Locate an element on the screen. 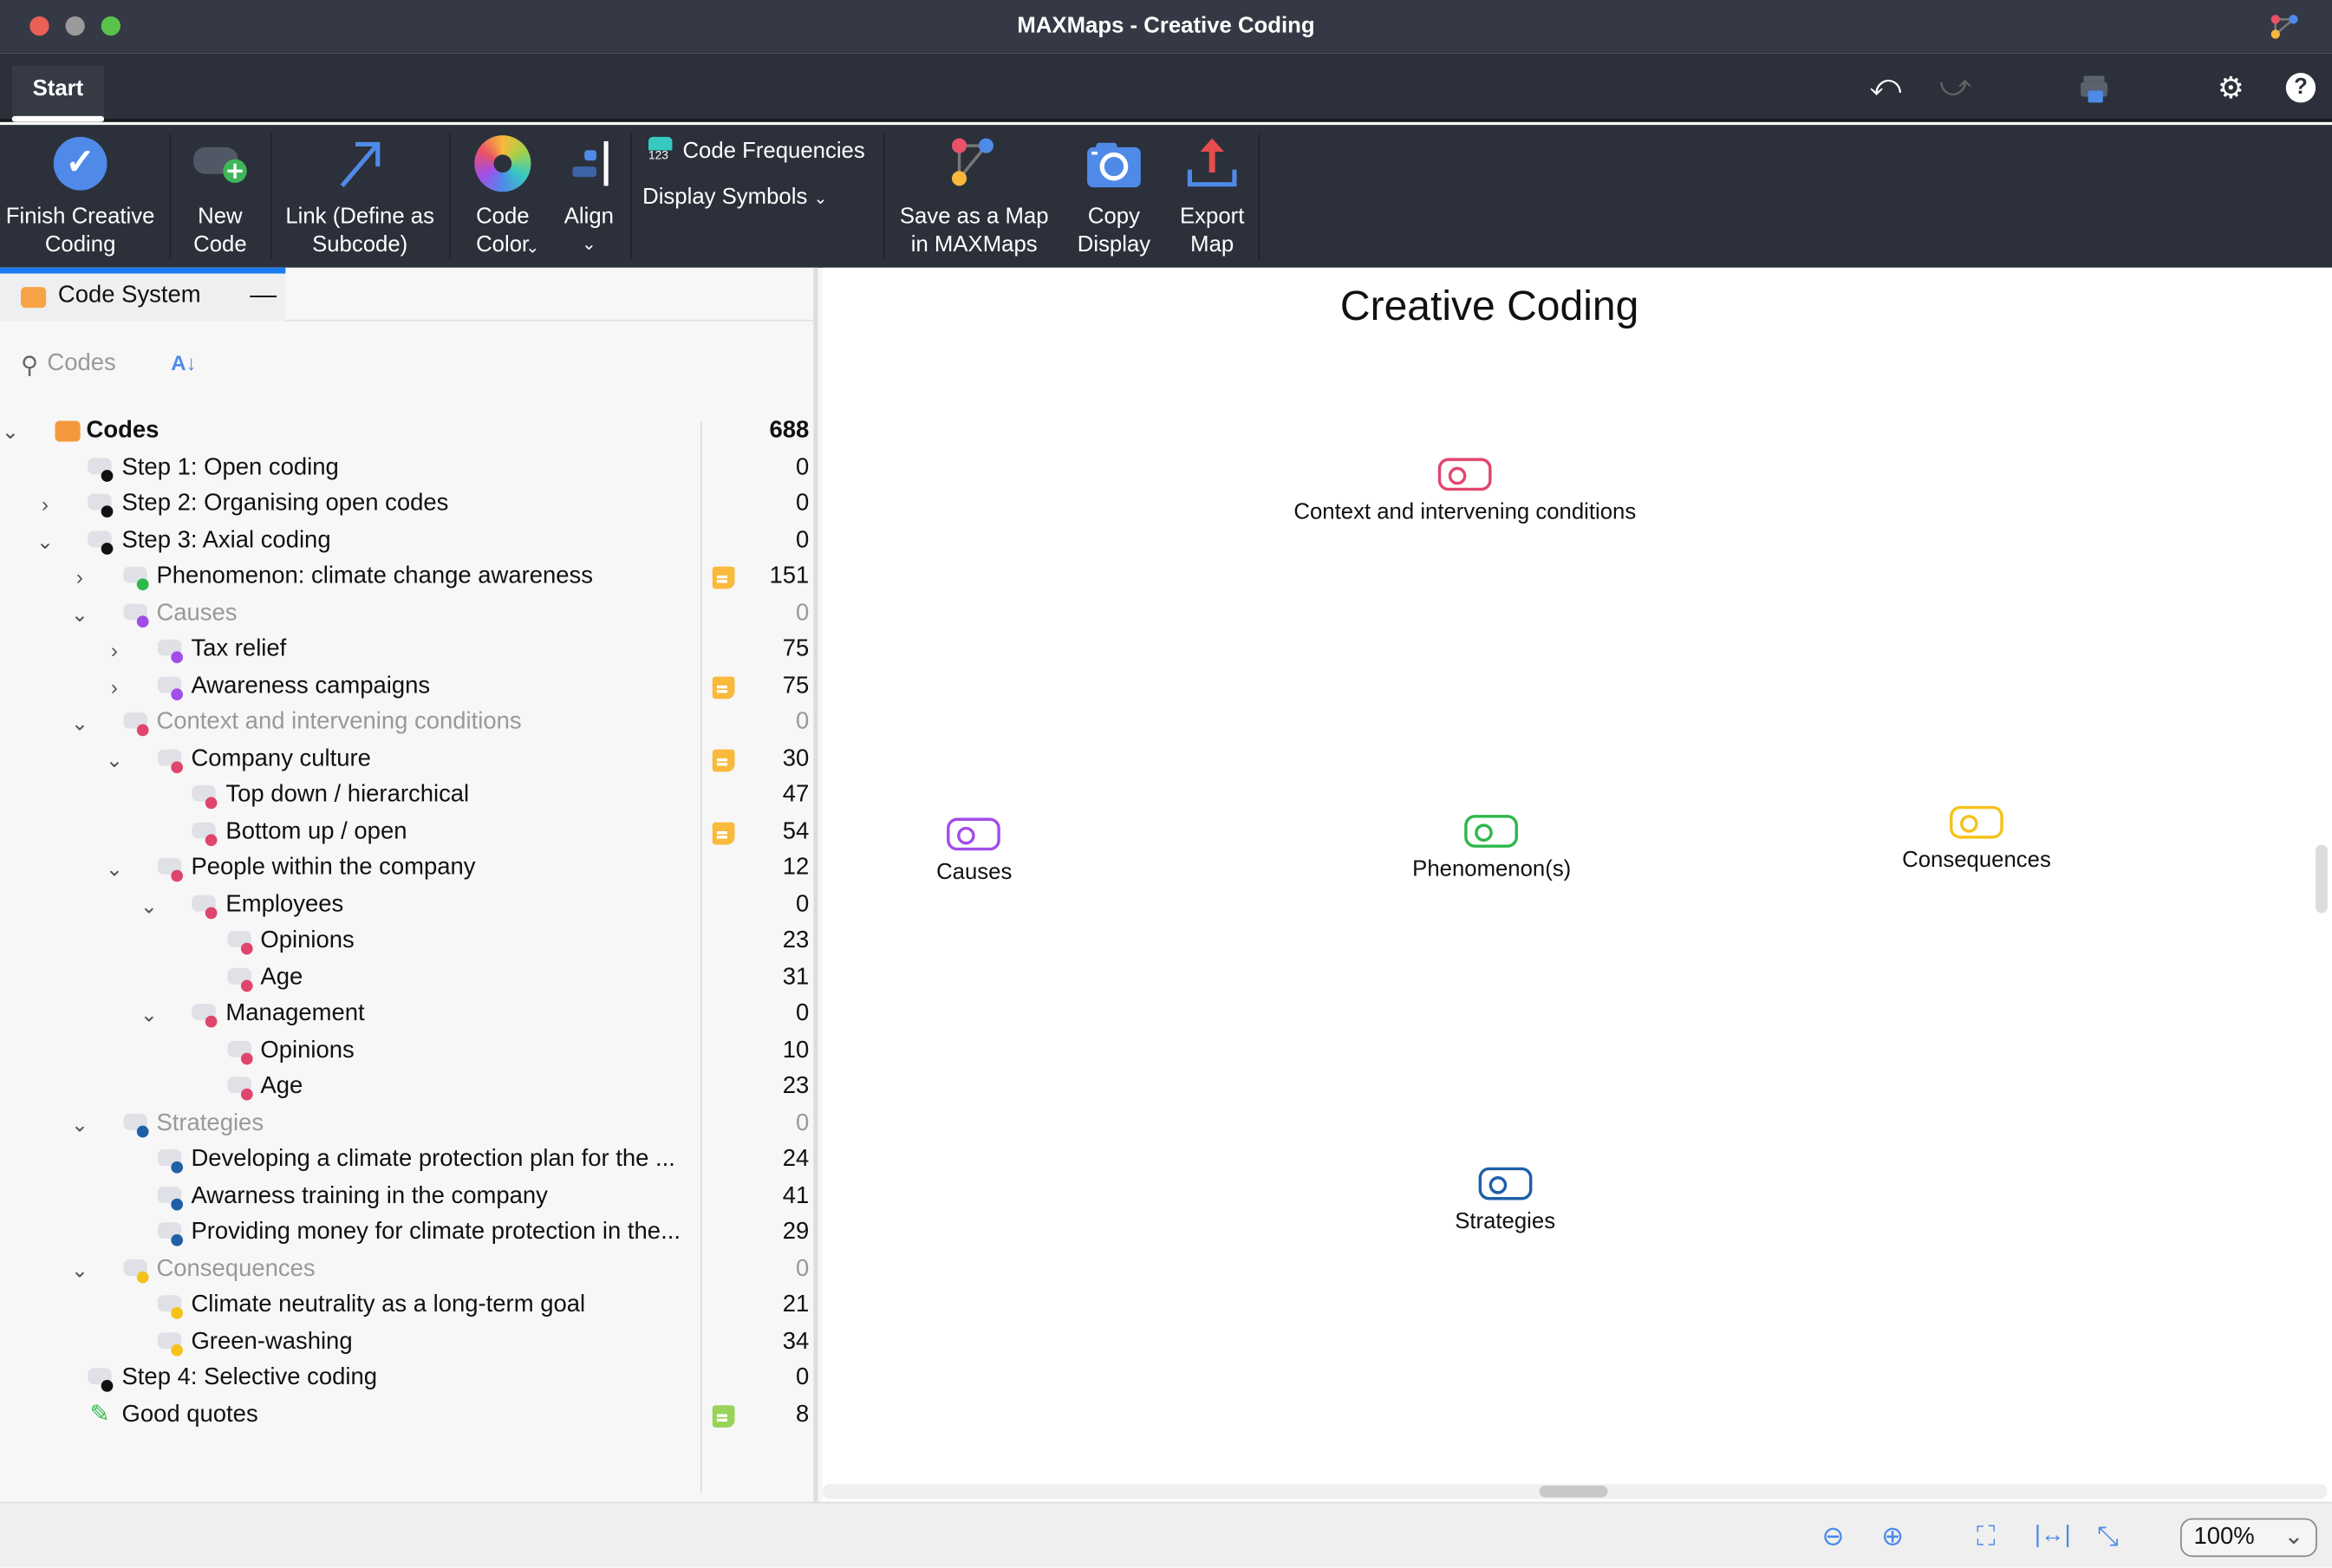 The width and height of the screenshot is (2332, 1568). code-row: › Phenomenon: climate change awareness 151 is located at coordinates (407, 577).